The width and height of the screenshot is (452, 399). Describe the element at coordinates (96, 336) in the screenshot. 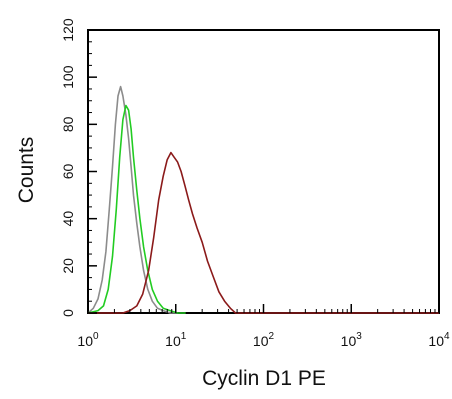

I see `x-tick-exponent: 0` at that location.